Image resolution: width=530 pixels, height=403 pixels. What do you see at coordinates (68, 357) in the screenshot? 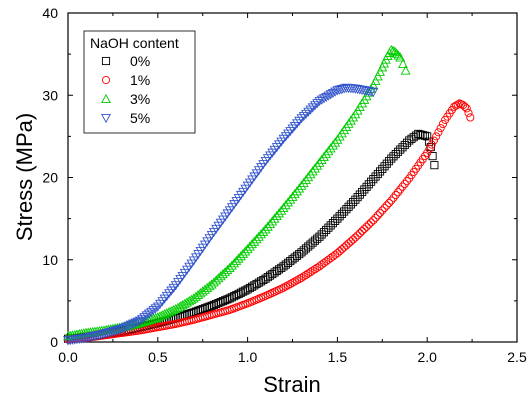
I see `x-tick-label: 0.0` at bounding box center [68, 357].